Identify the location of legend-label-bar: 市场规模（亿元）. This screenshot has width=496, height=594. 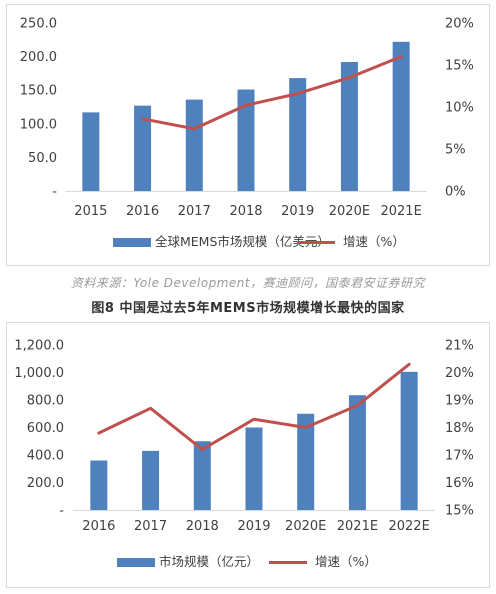
(209, 561).